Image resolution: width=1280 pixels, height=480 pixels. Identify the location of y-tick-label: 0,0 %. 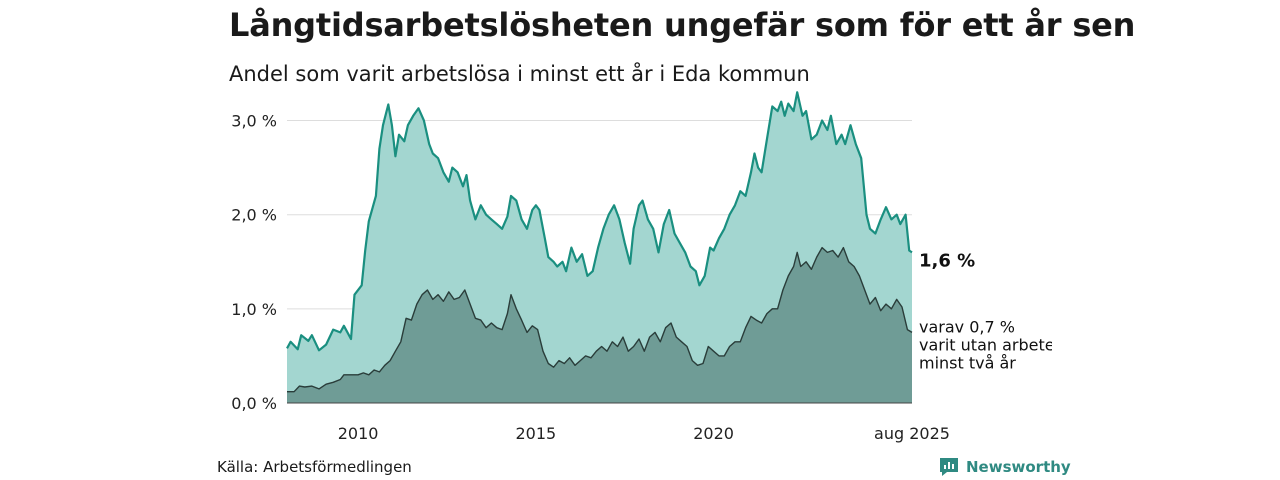
(254, 403).